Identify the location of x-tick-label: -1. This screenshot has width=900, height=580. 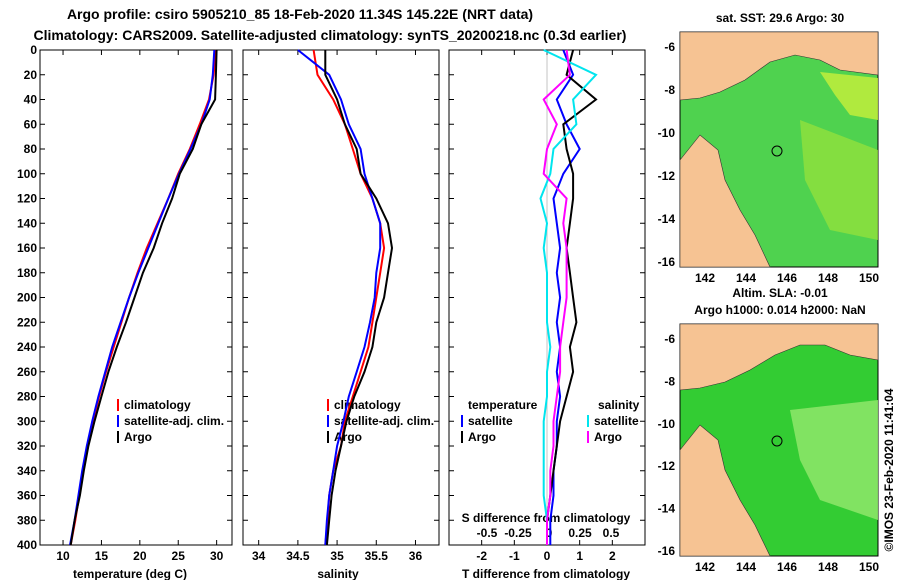
(514, 556).